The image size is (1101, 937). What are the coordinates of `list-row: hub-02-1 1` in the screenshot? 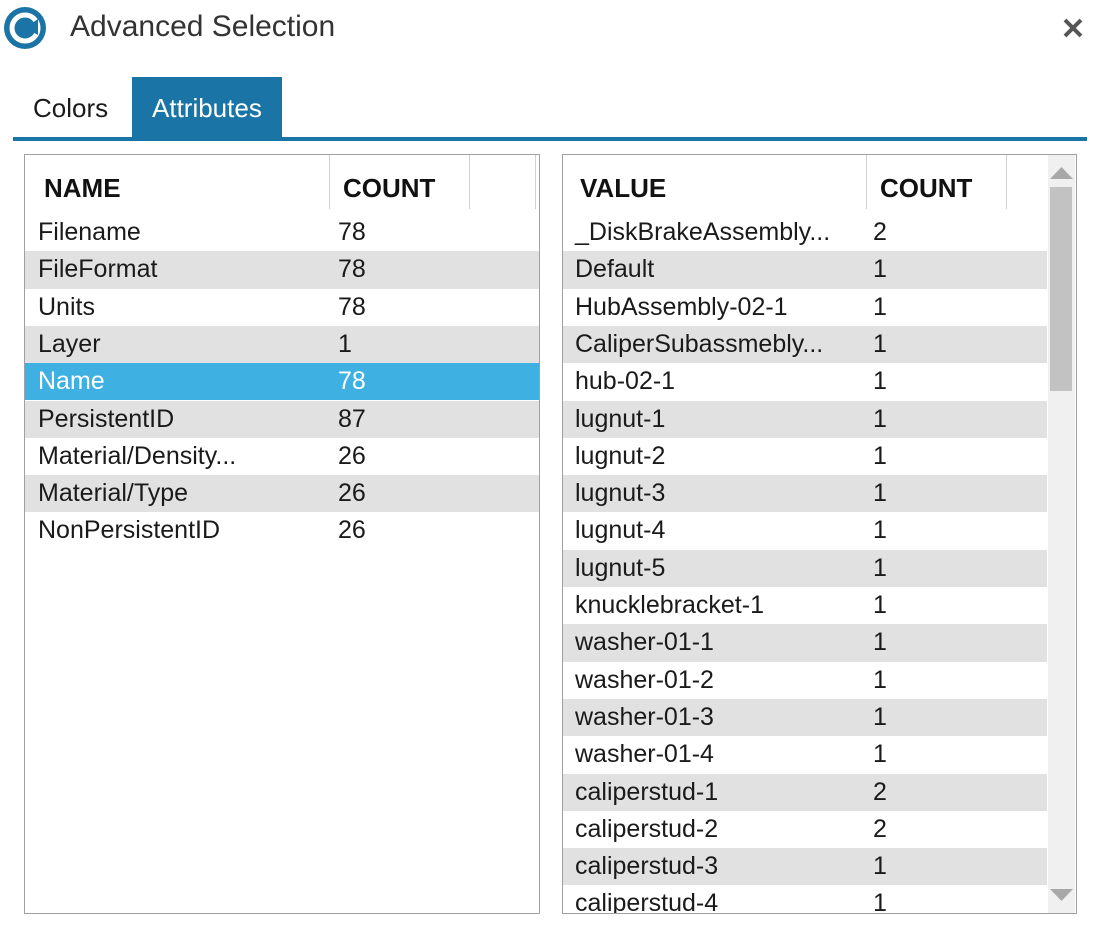 It's located at (805, 381).